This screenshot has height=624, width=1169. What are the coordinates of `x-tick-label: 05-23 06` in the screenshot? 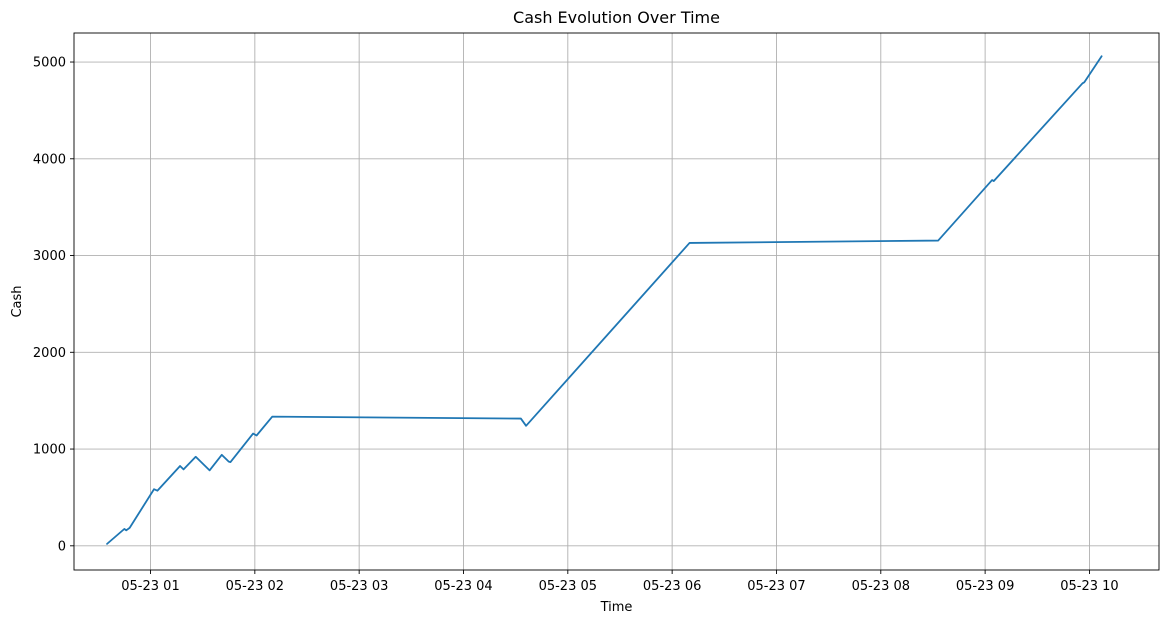 It's located at (672, 586).